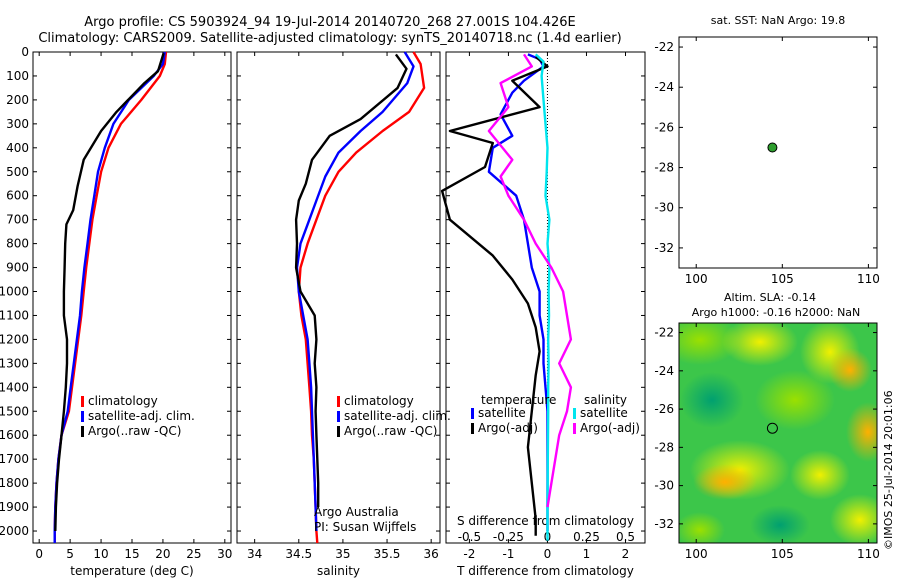  Describe the element at coordinates (542, 297) in the screenshot. I see `series-line-sal_satellite` at that location.